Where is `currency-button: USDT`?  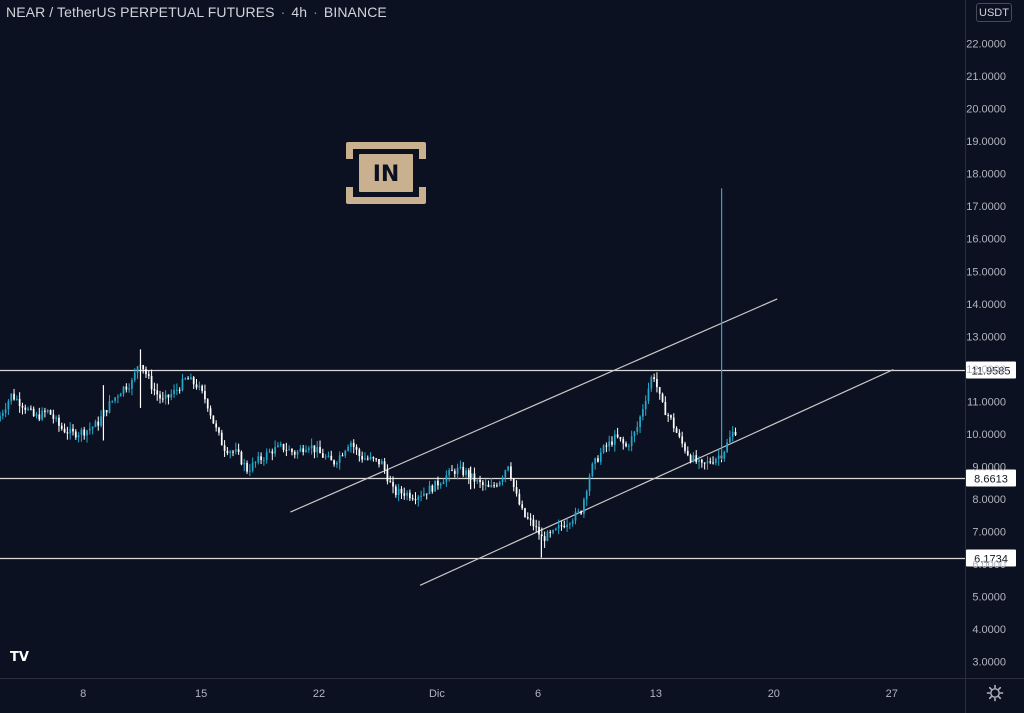 currency-button: USDT is located at coordinates (994, 12).